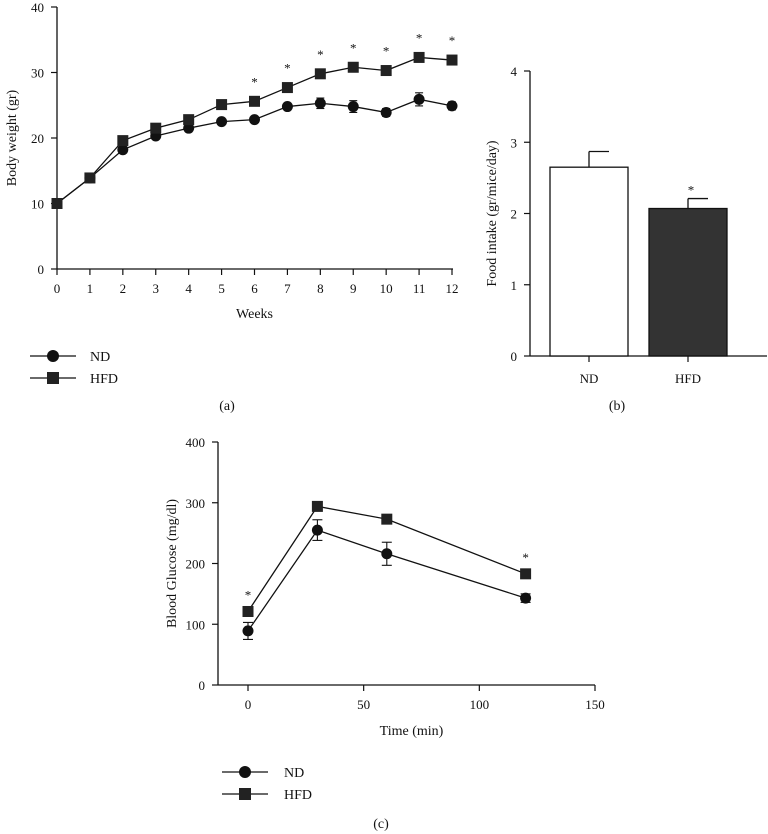  Describe the element at coordinates (202, 685) in the screenshot. I see `c-y-tick-label: 0` at that location.